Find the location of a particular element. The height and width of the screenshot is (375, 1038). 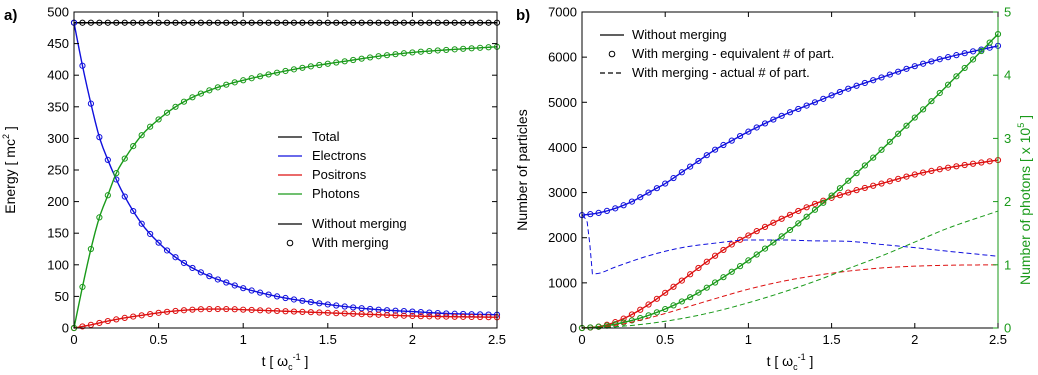

legend-entry-without-merging: Without merging is located at coordinates (342, 223).